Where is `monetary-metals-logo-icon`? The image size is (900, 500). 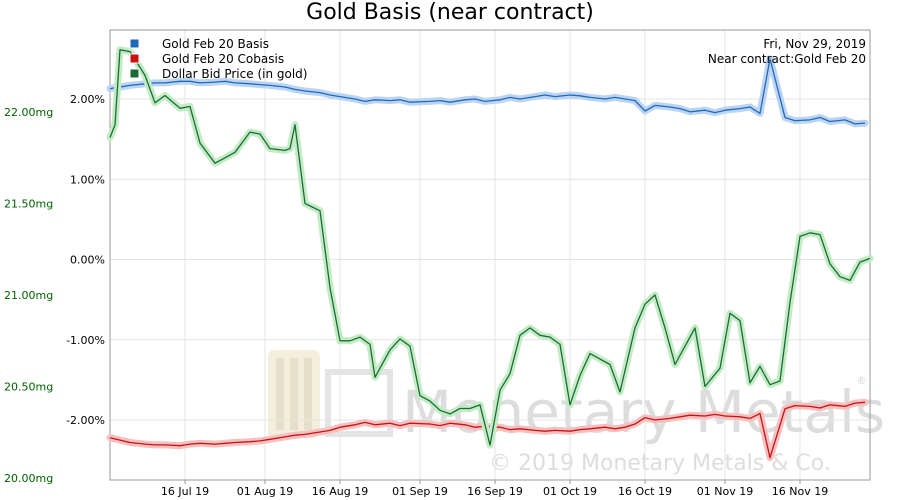 monetary-metals-logo-icon is located at coordinates (330, 394).